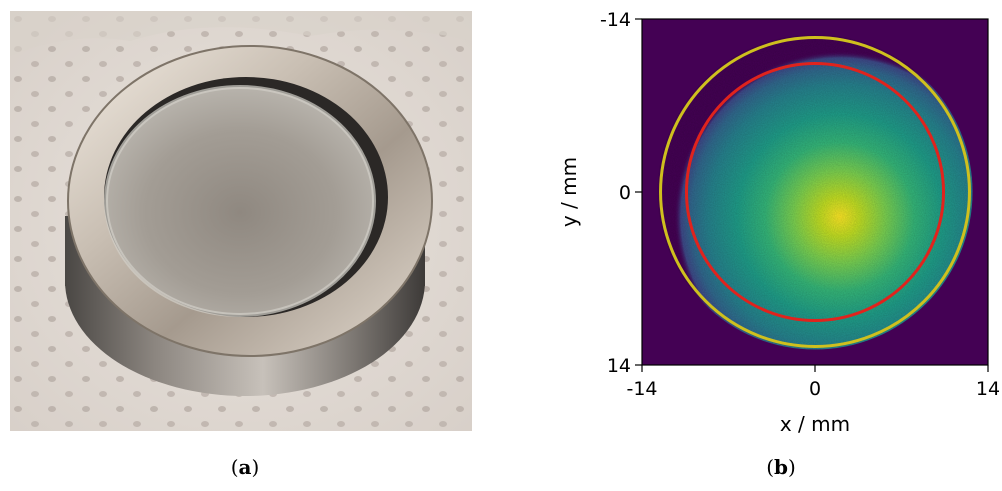  Describe the element at coordinates (615, 20) in the screenshot. I see `y-tick-label: -14` at that location.